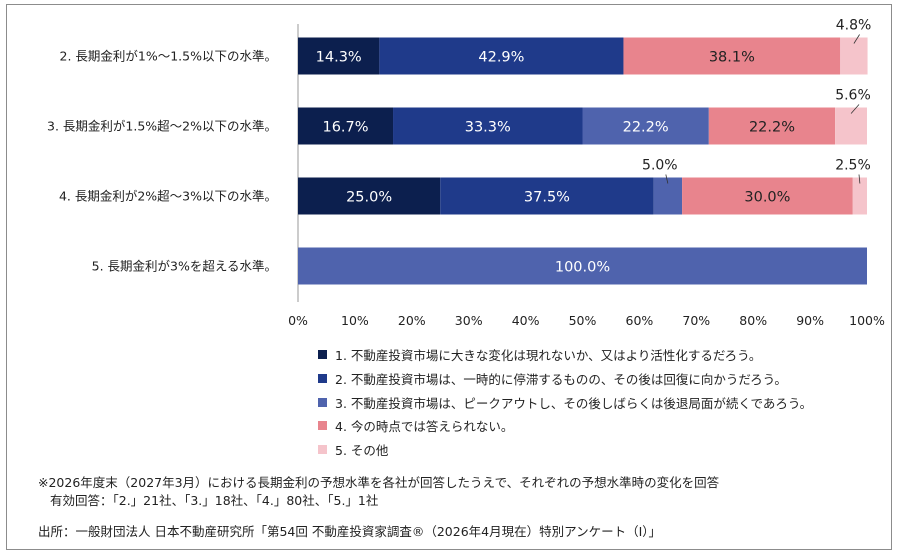 This screenshot has height=556, width=900. I want to click on legend-label: 2. 不動産投資市場は、一時的に停滞するものの、その後は回復に向かうだろう。, so click(561, 380).